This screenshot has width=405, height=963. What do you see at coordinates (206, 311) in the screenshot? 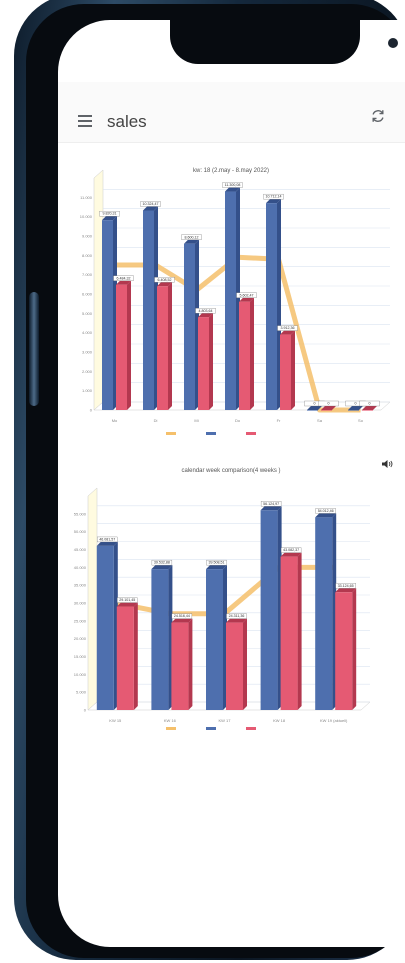
I see `value-label: 4.803,64` at bounding box center [206, 311].